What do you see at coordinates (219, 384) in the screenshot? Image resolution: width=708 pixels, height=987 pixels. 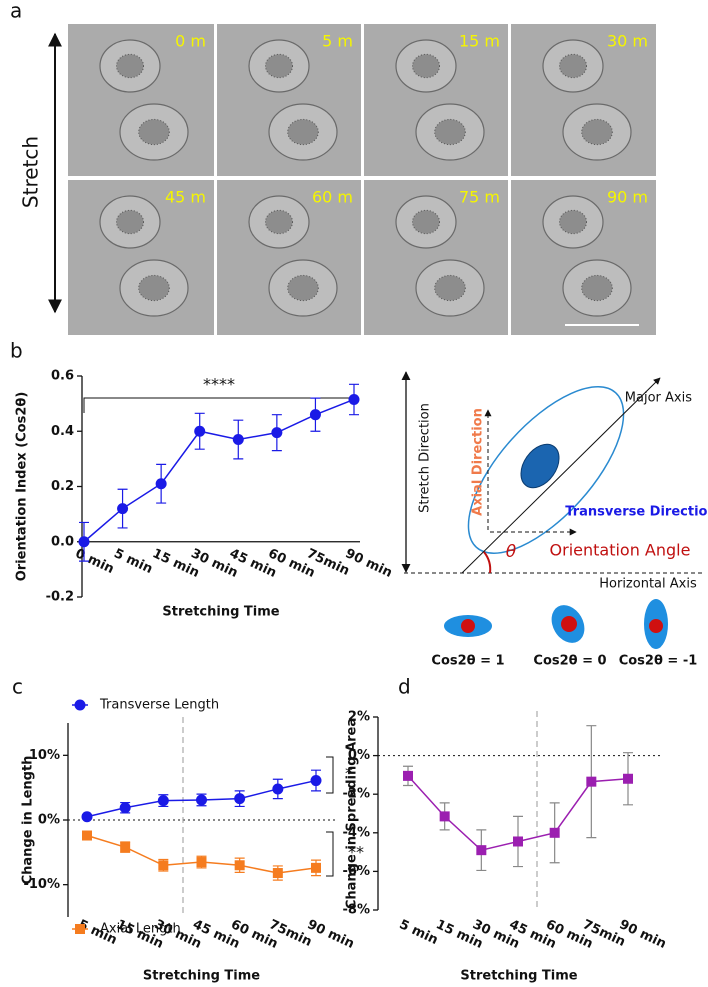 I see `significance: ****` at bounding box center [219, 384].